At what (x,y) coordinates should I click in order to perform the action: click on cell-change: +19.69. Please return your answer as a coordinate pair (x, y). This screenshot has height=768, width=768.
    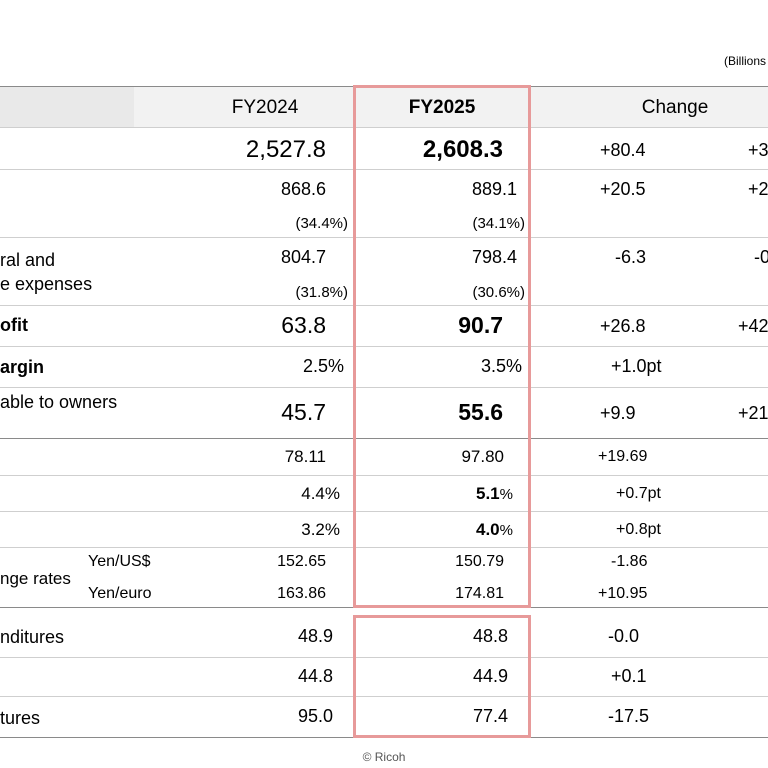
    Looking at the image, I should click on (623, 456).